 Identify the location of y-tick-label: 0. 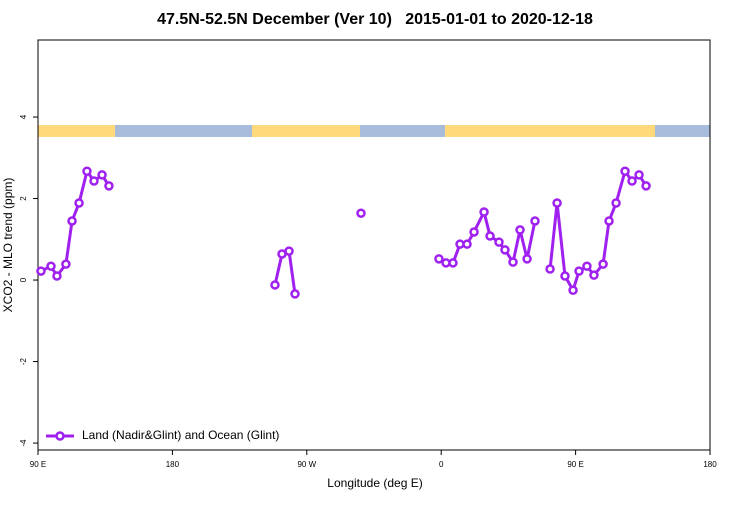
(23, 279).